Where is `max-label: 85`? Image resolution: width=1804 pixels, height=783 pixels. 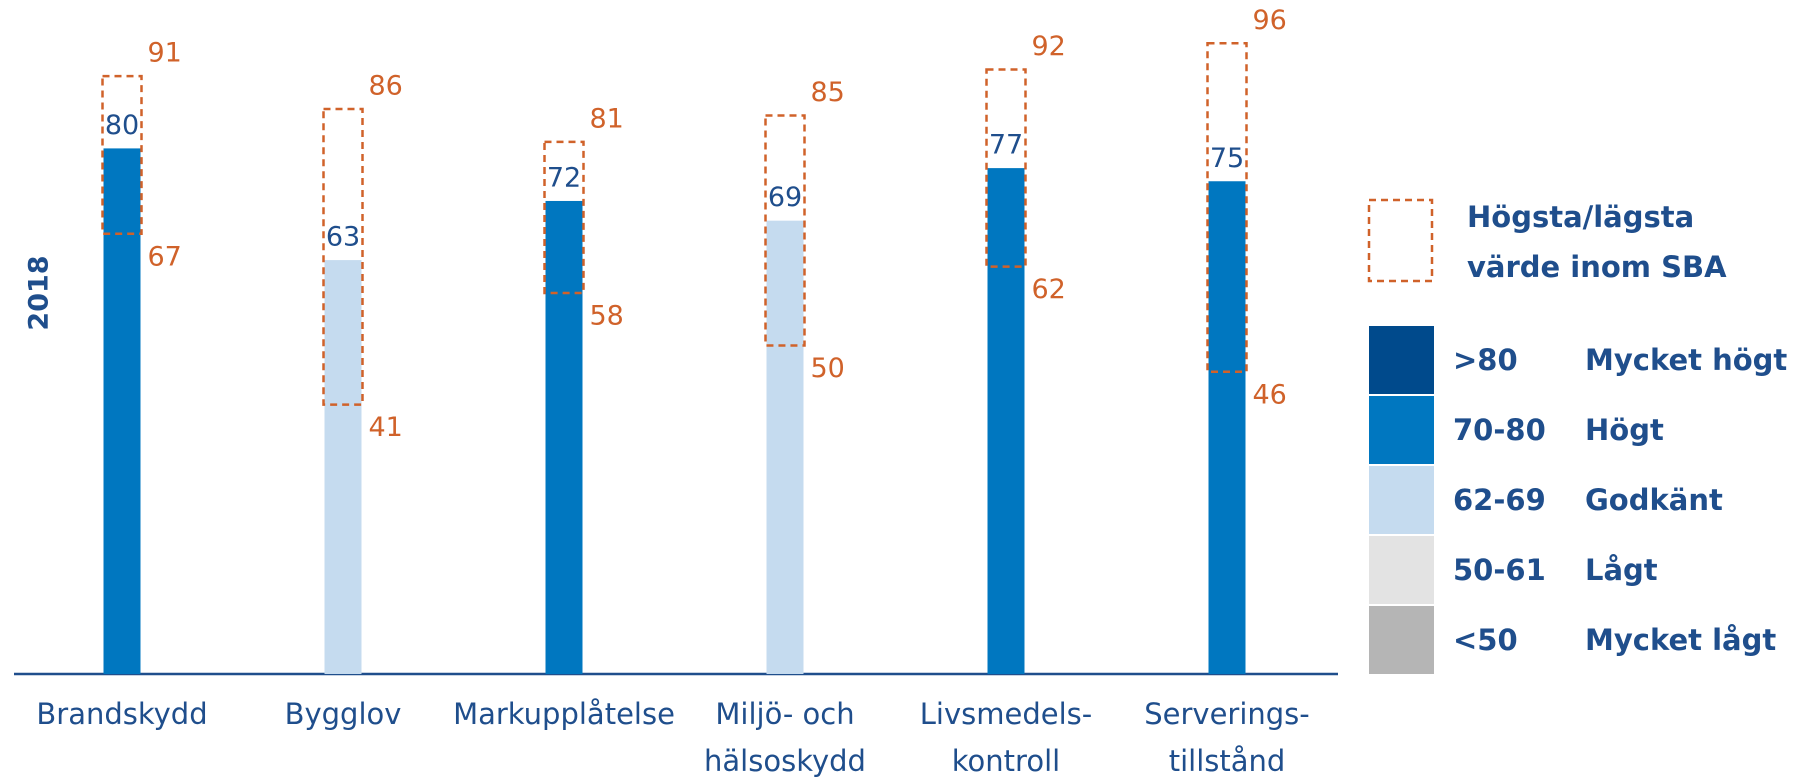 max-label: 85 is located at coordinates (828, 92).